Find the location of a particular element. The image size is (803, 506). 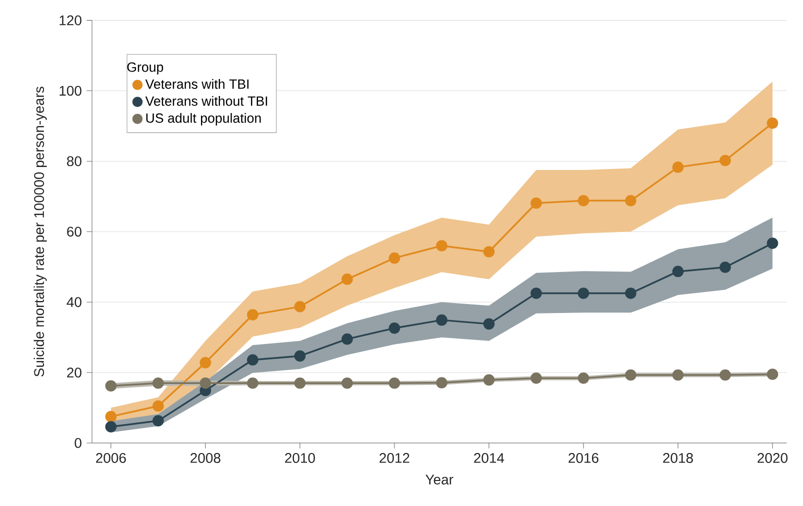

legend-label: US adult population is located at coordinates (203, 119).